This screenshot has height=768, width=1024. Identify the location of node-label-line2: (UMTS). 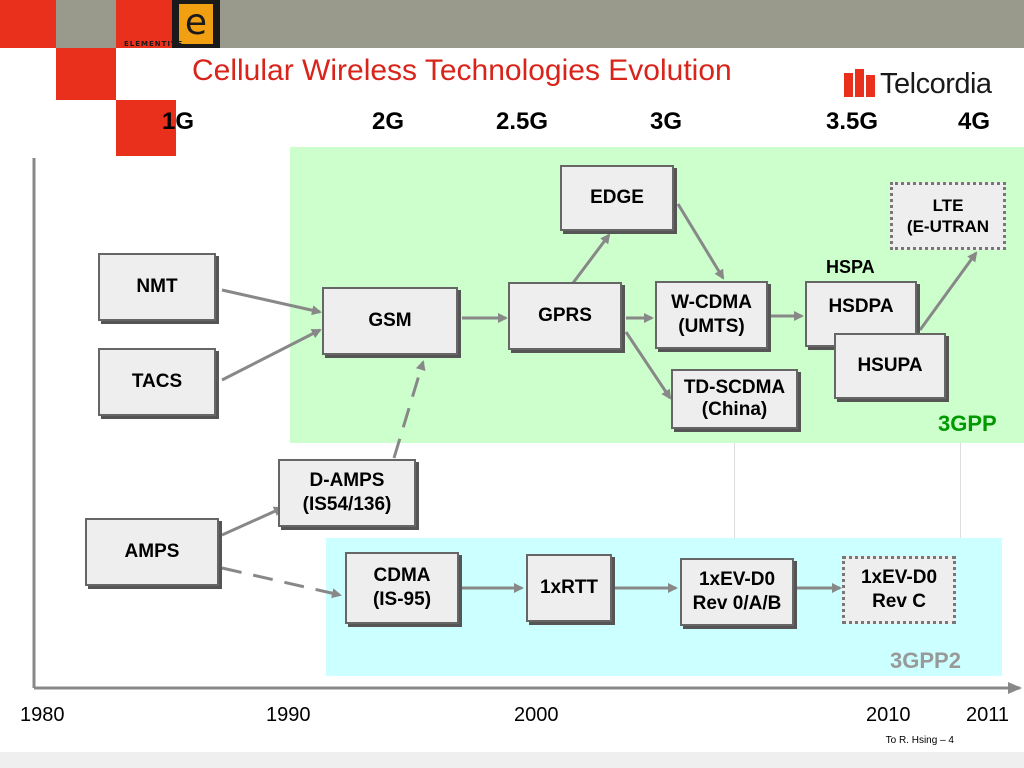
(711, 326).